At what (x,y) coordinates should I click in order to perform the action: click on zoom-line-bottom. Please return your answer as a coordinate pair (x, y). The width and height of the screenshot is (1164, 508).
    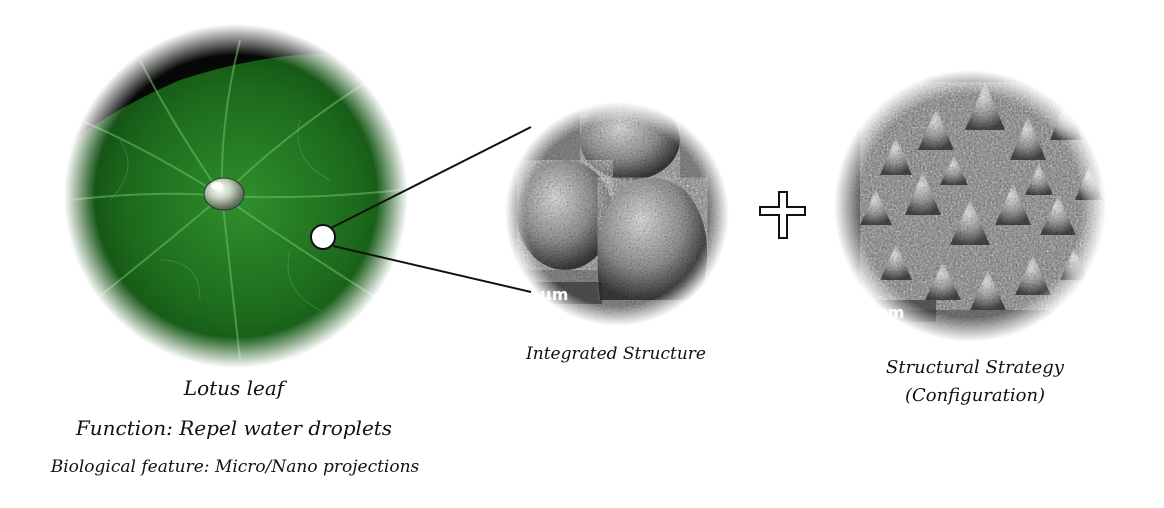
    Looking at the image, I should click on (432, 269).